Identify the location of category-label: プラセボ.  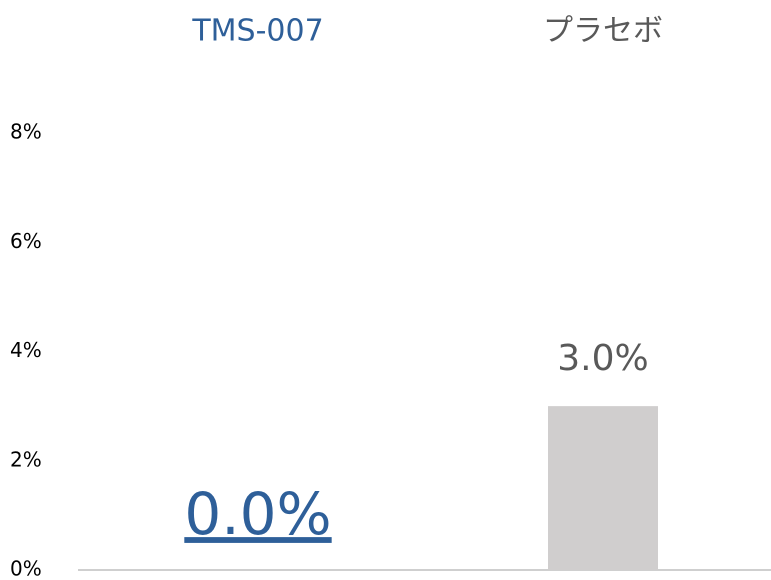
(603, 31).